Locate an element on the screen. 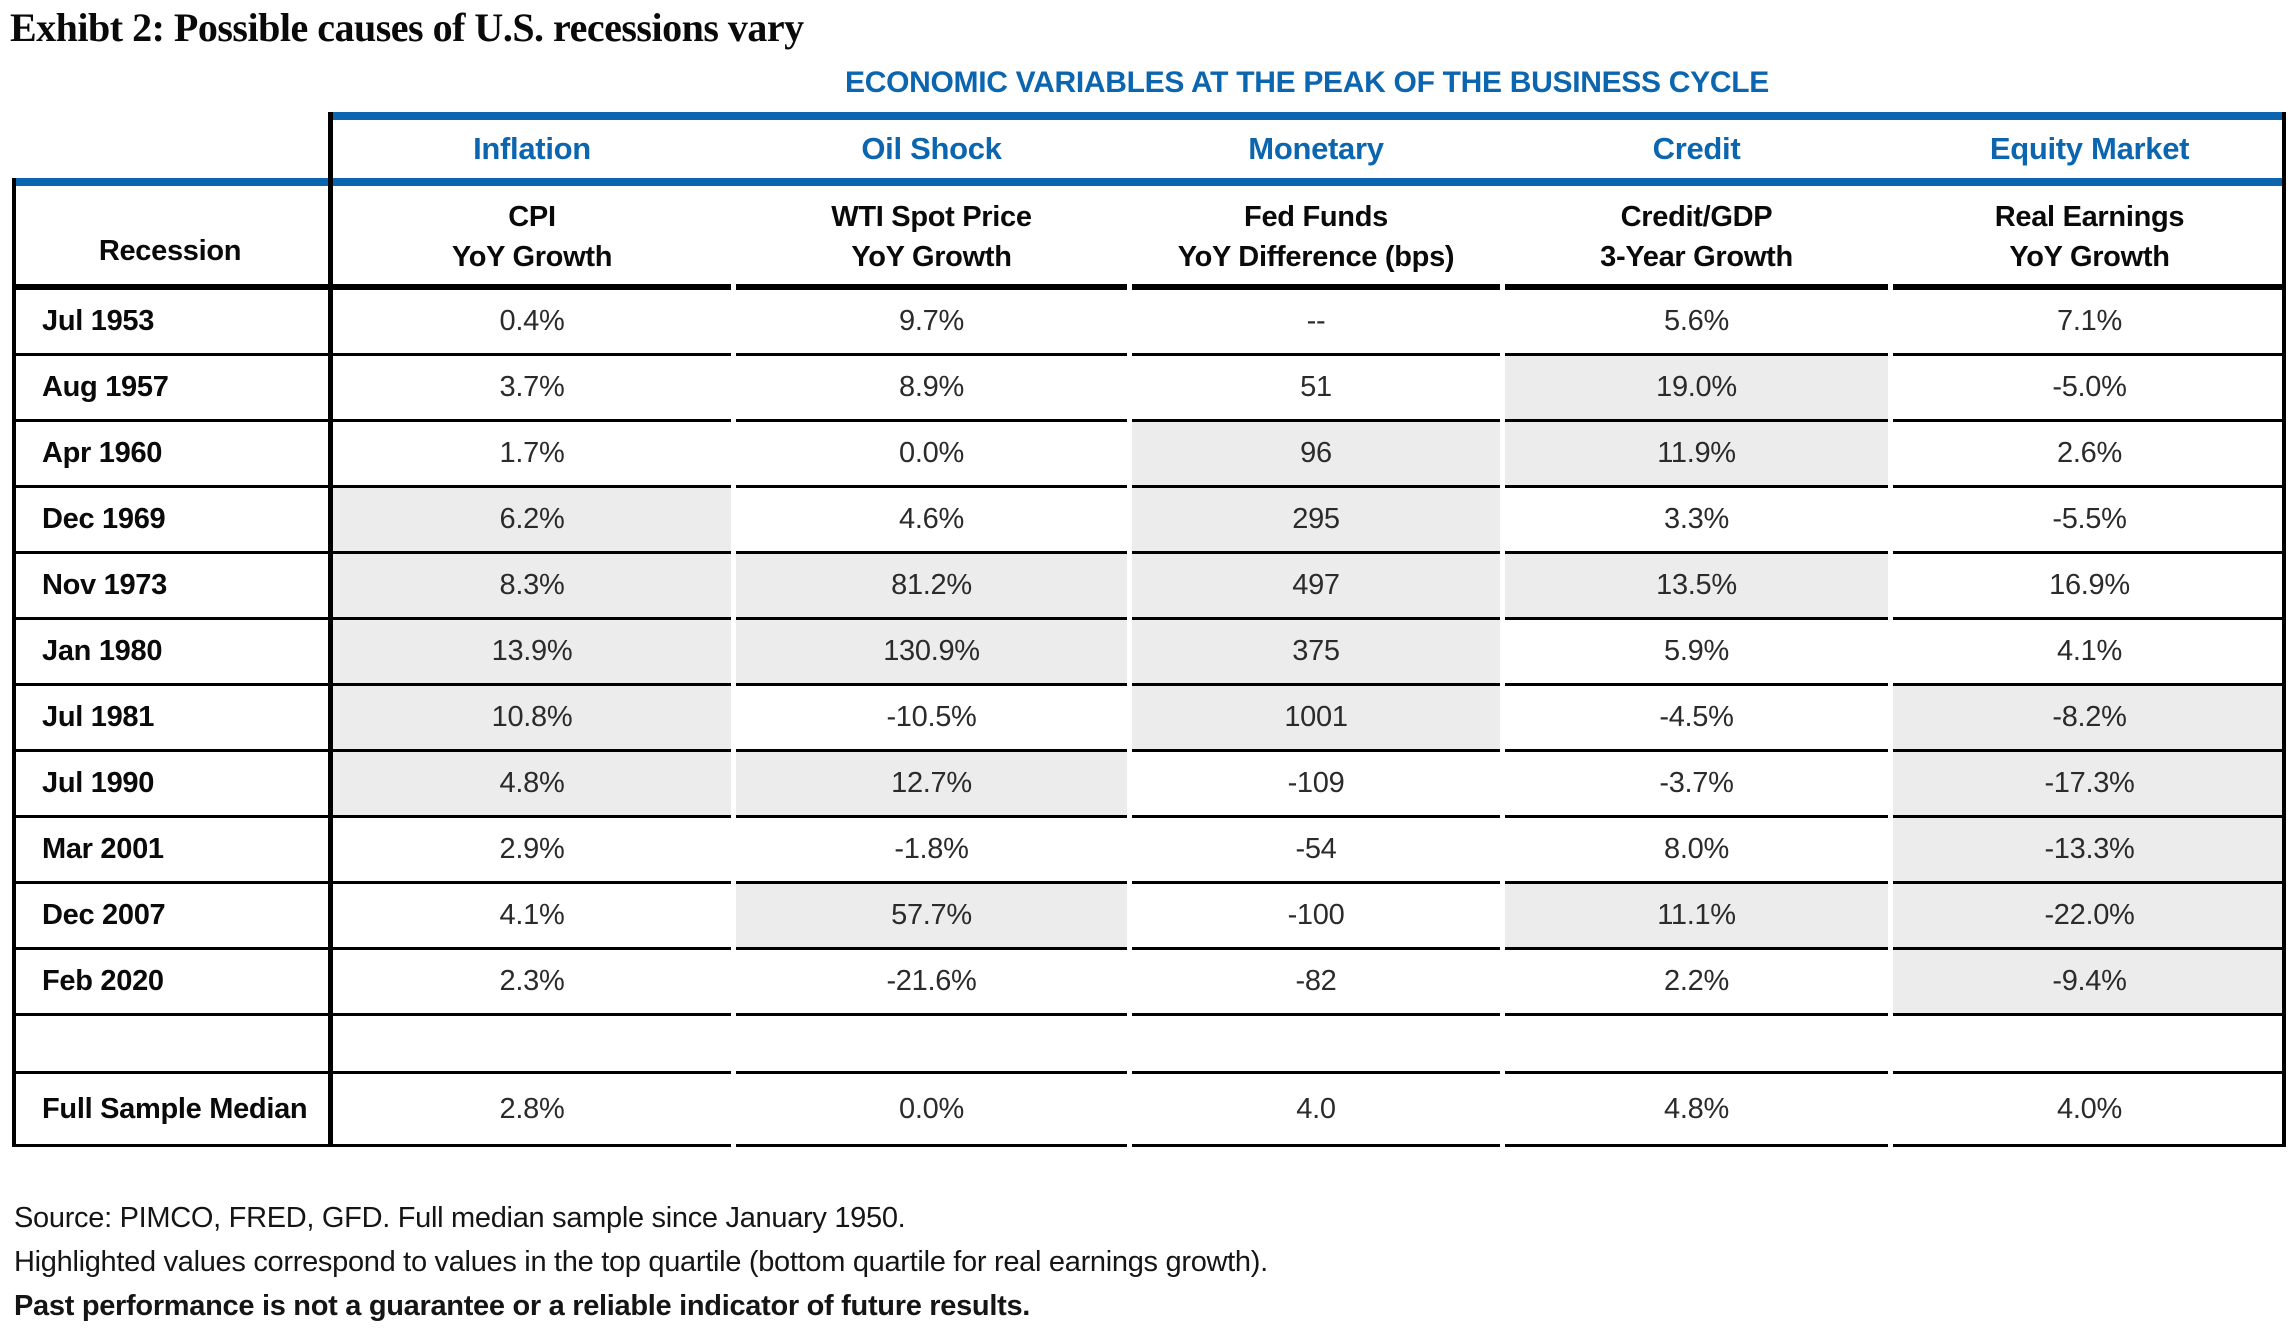 Image resolution: width=2292 pixels, height=1333 pixels. row-label: Jul 1953 is located at coordinates (170, 323).